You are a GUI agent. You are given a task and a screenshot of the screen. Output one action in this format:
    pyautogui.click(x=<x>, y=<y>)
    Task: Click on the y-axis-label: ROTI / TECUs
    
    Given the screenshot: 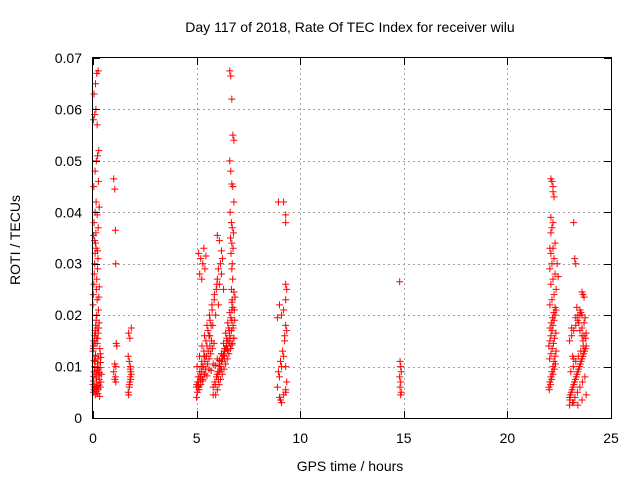 What is the action you would take?
    pyautogui.click(x=15, y=240)
    